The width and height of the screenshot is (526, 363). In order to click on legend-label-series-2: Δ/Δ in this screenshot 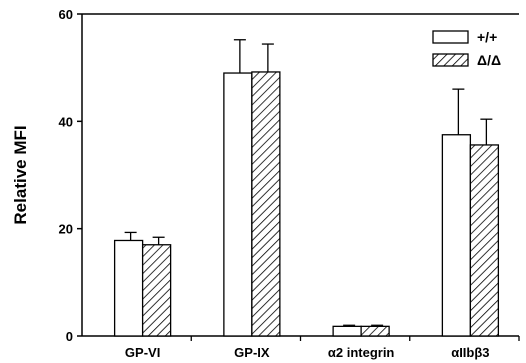, I will do `click(489, 60)`.